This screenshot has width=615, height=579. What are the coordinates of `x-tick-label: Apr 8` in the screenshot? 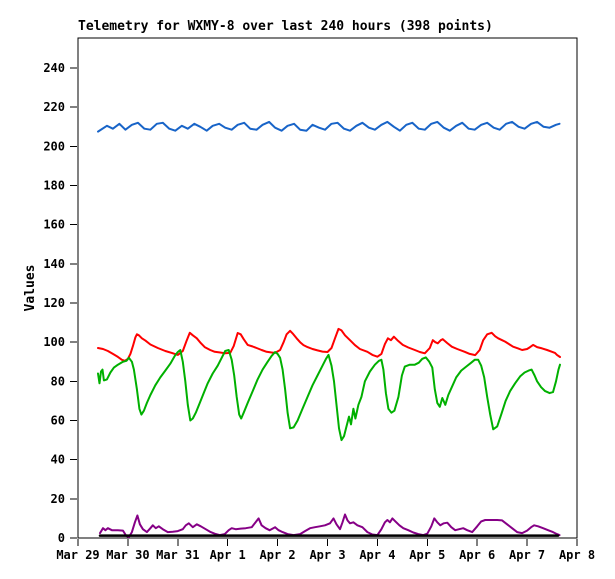 It's located at (577, 555).